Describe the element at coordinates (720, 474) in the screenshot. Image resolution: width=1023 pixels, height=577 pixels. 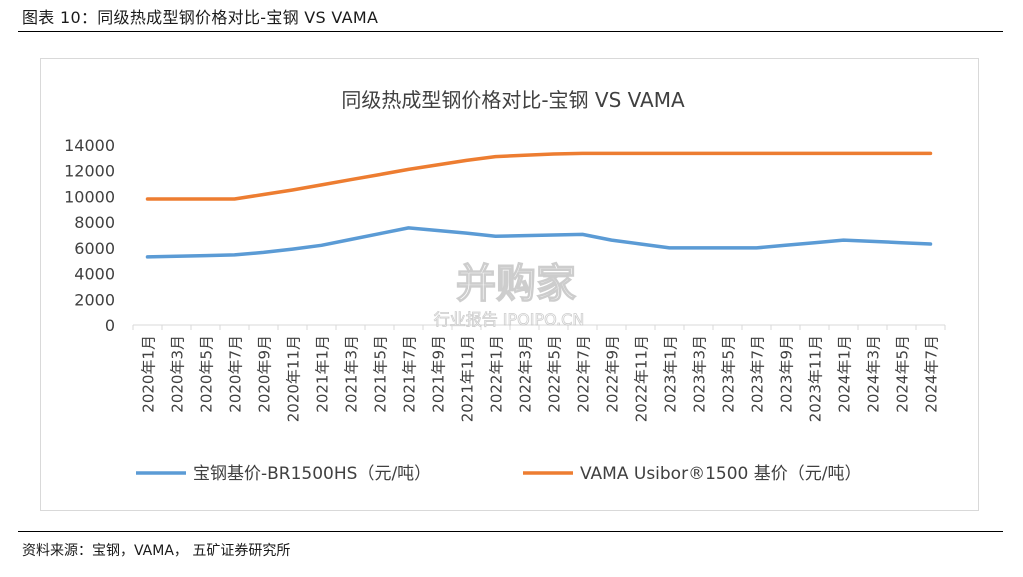
I see `legend-label-2: VAMA Usibor®1500 基价（元/吨）` at that location.